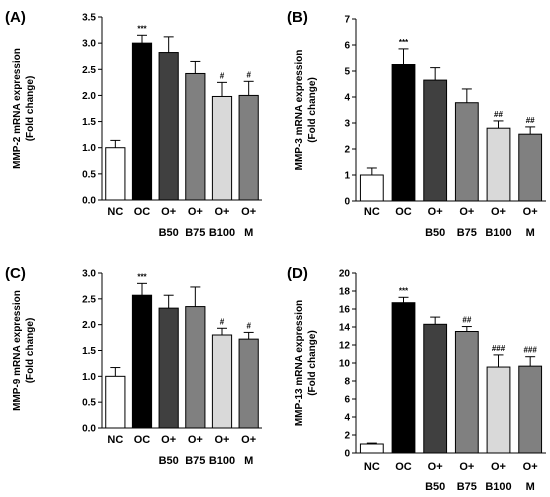  I want to click on y-axis-title: MMP-2 mRNA expression (Fold change), so click(24, 108).